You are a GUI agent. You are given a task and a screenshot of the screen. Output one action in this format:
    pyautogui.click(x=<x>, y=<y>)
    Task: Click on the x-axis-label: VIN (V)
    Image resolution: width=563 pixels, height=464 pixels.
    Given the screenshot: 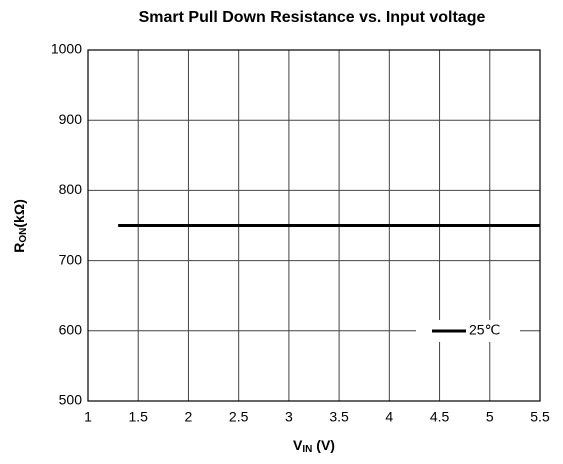 What is the action you would take?
    pyautogui.click(x=314, y=446)
    